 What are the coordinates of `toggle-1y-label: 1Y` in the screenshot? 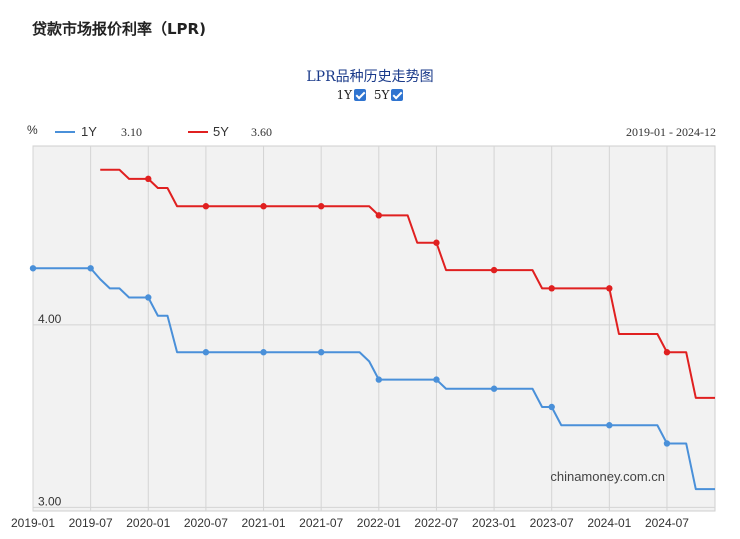 It's located at (344, 95).